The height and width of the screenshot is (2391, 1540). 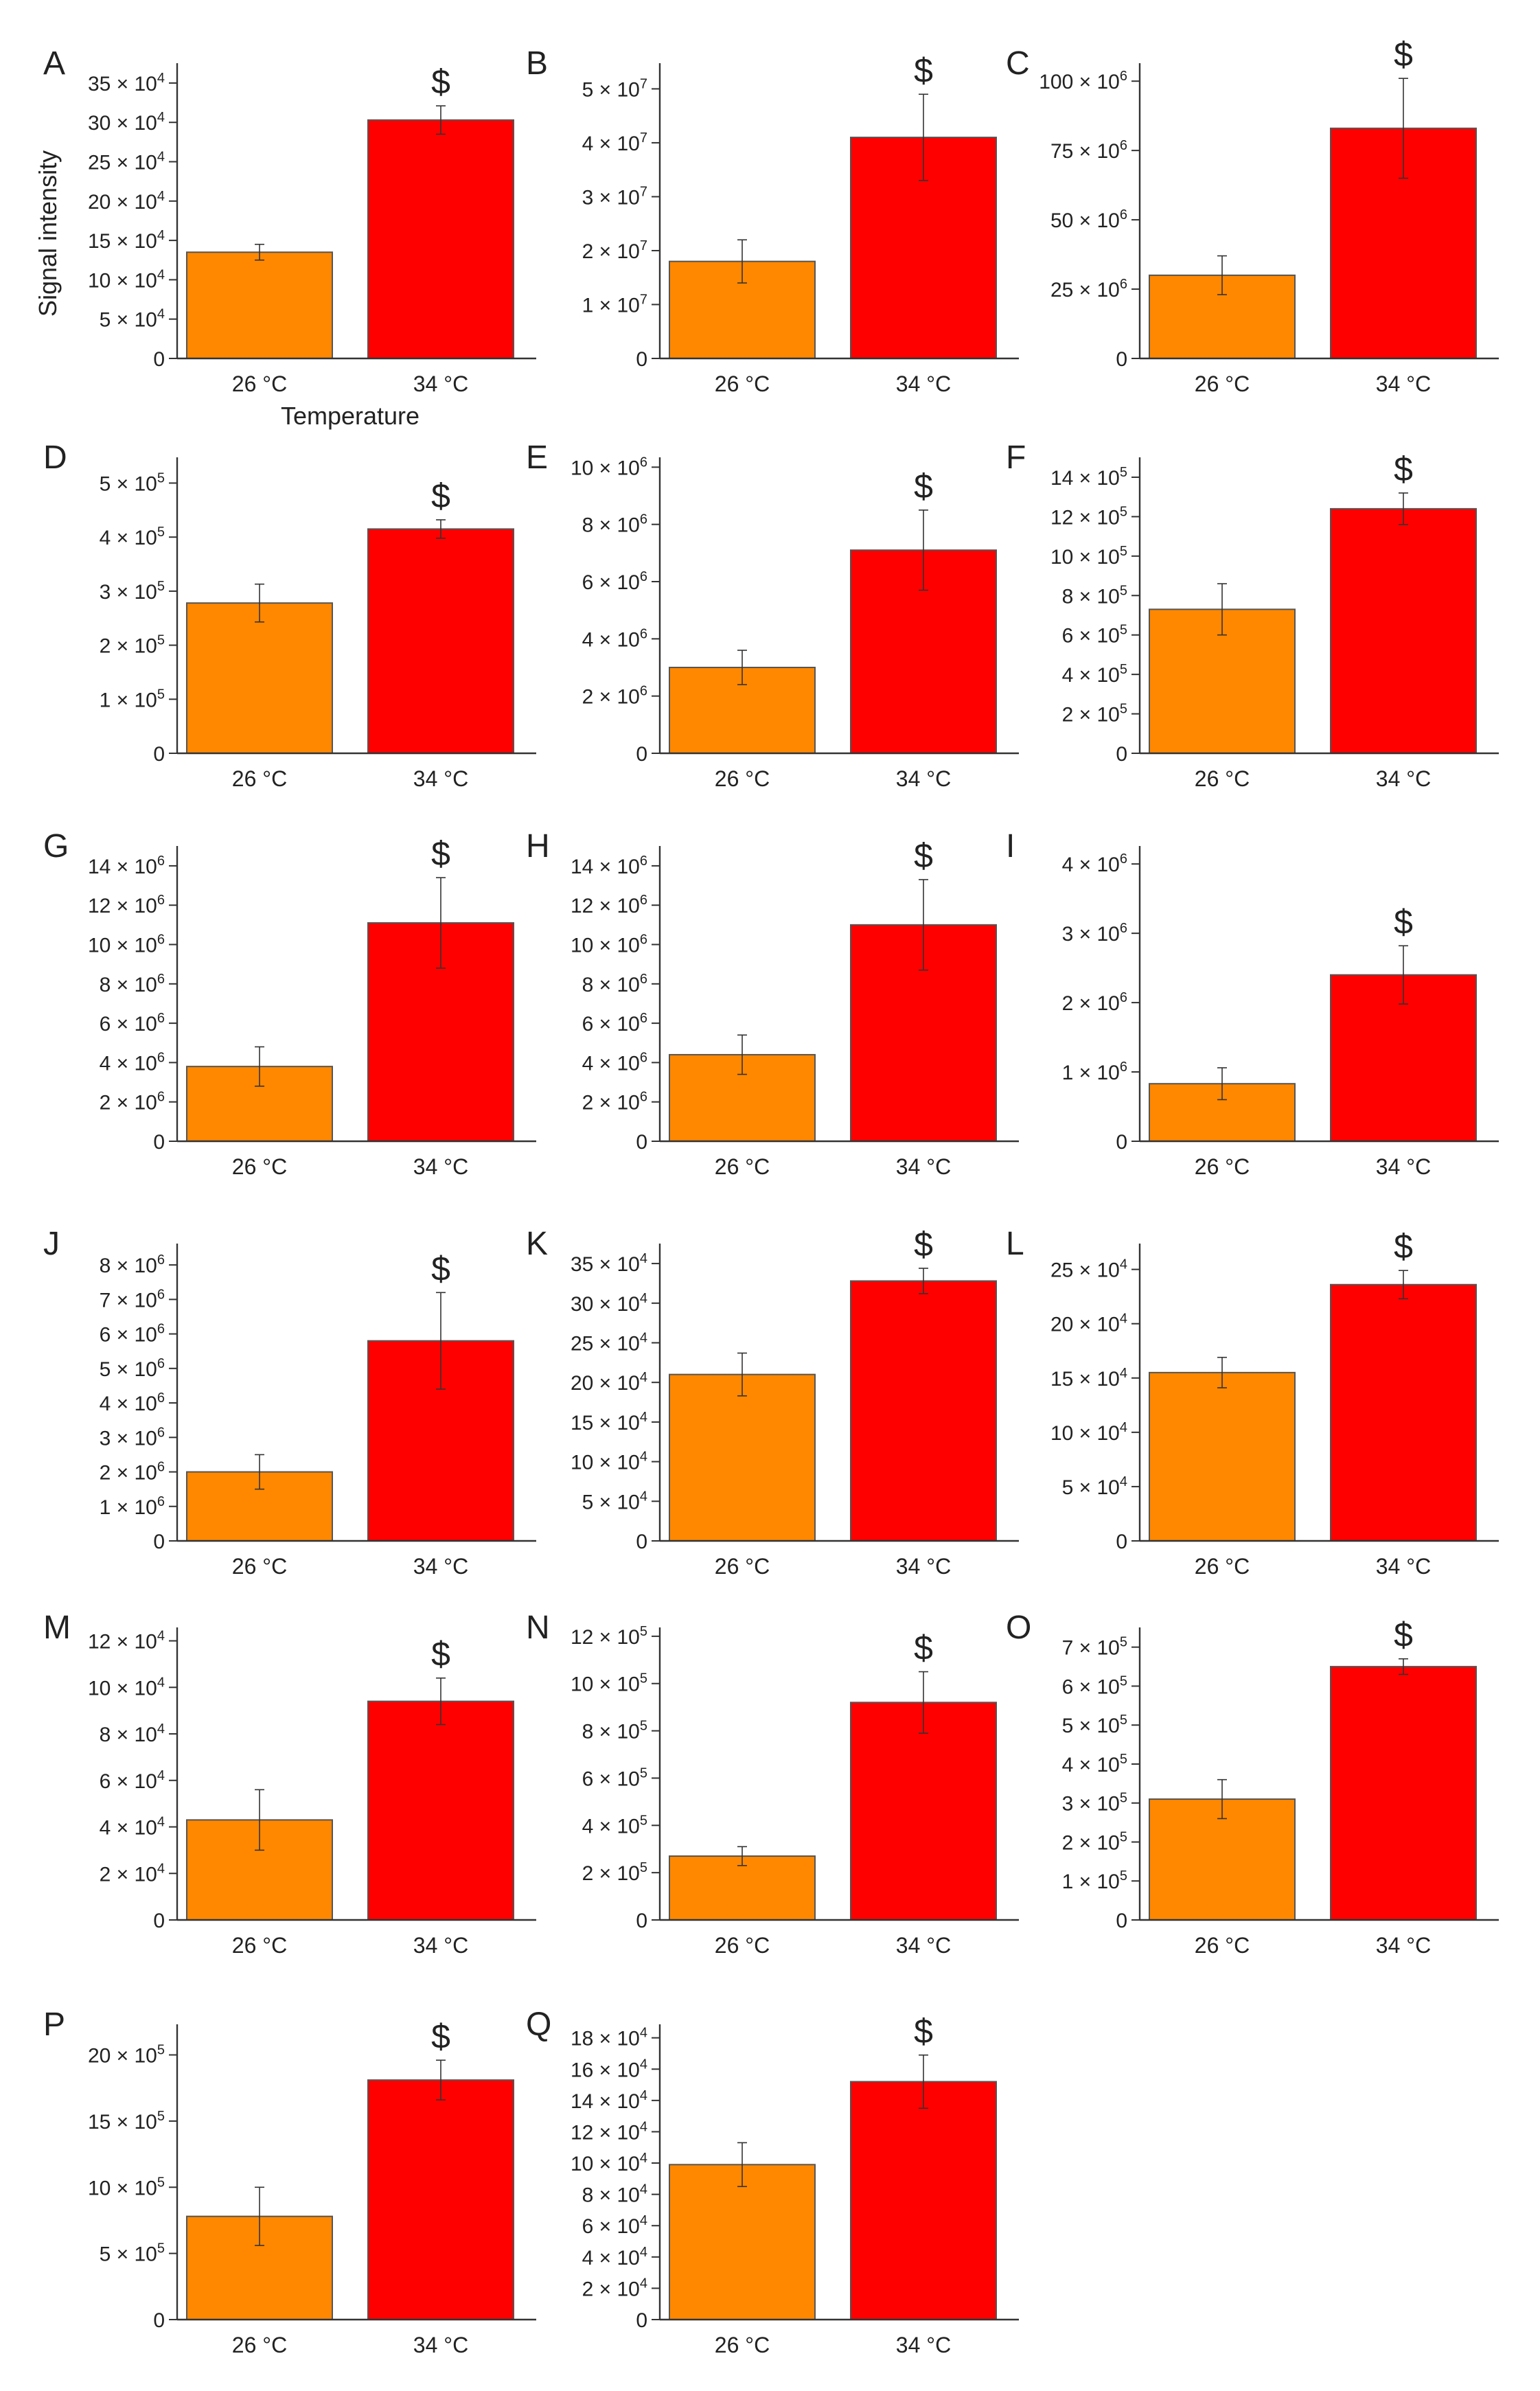 I want to click on y-tick-label-F-12: 12 × 105, so click(x=1088, y=516).